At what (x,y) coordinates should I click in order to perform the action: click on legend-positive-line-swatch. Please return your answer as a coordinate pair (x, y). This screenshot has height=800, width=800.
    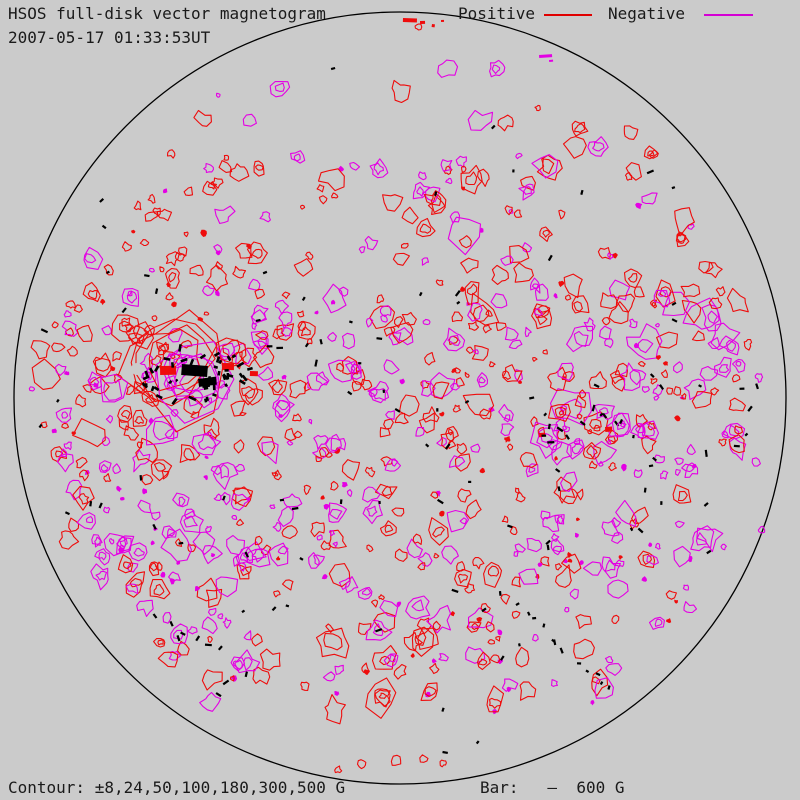
    Looking at the image, I should click on (568, 15).